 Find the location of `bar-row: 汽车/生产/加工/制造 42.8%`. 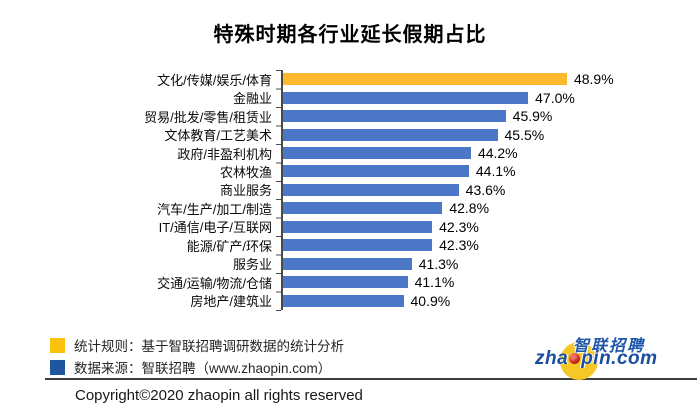

bar-row: 汽车/生产/加工/制造 42.8% is located at coordinates (370, 208).